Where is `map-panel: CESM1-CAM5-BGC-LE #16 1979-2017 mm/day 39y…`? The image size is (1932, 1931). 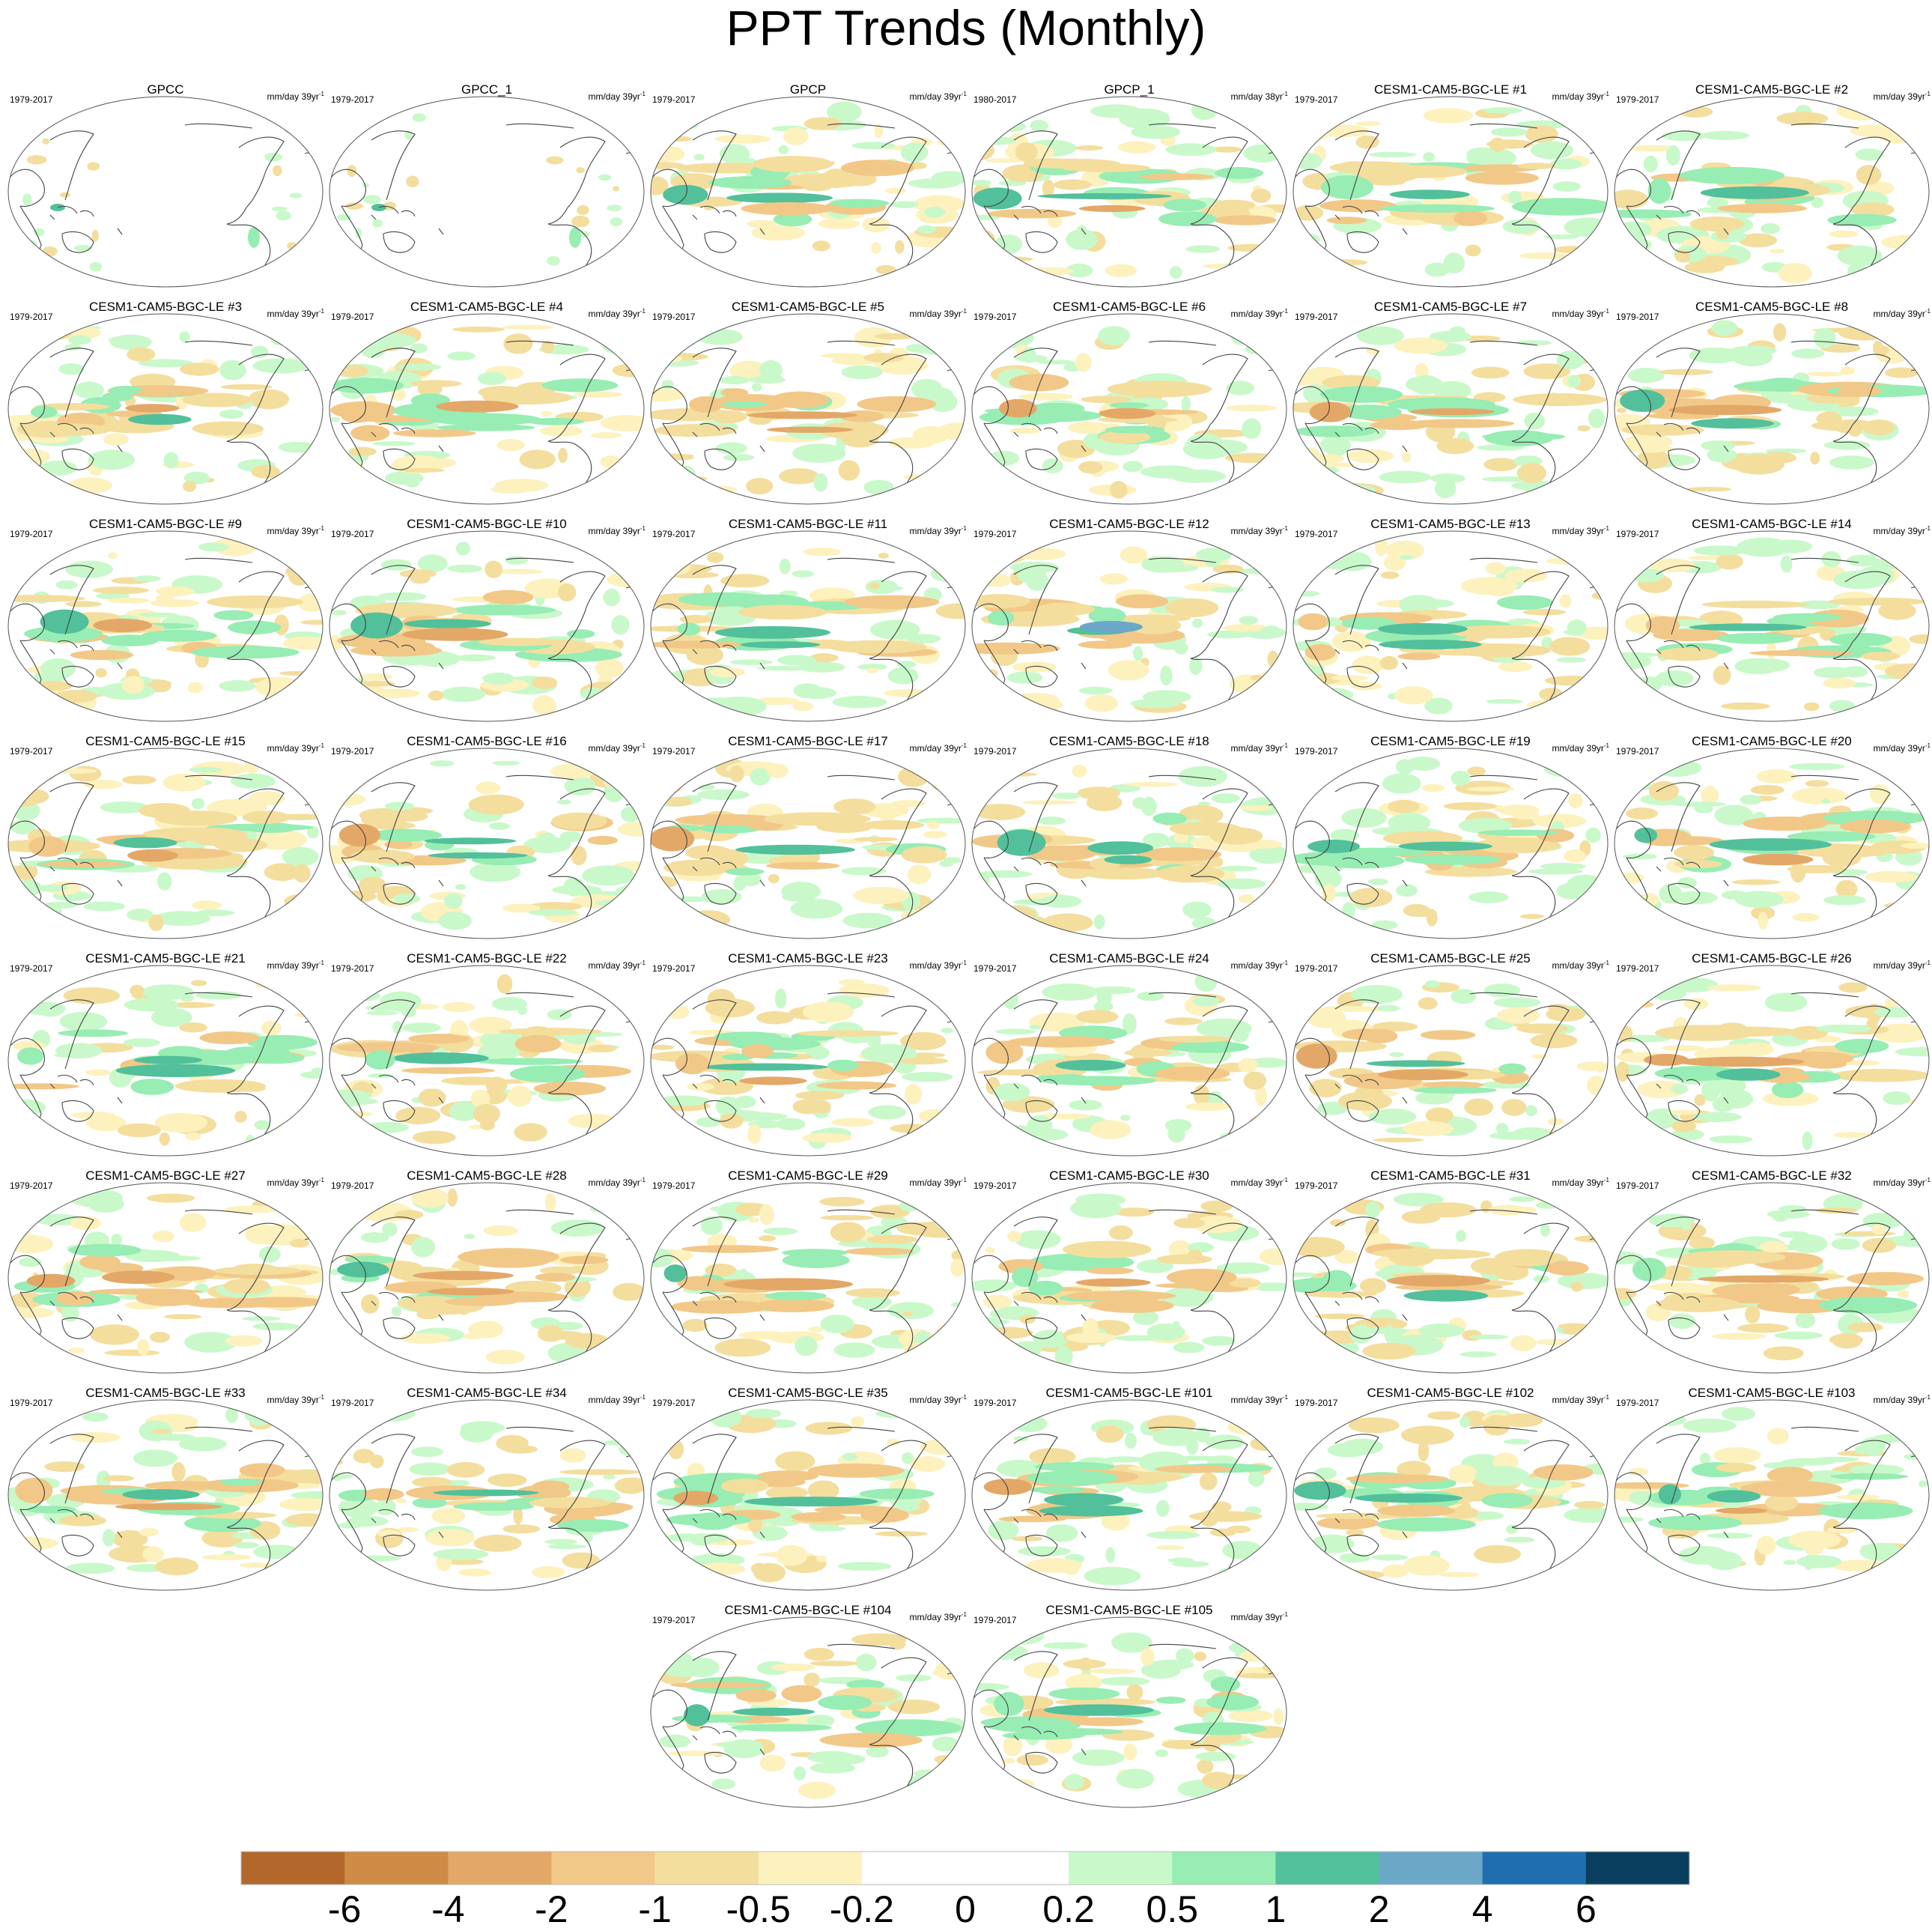
map-panel: CESM1-CAM5-BGC-LE #16 1979-2017 mm/day 39y… is located at coordinates (486, 844).